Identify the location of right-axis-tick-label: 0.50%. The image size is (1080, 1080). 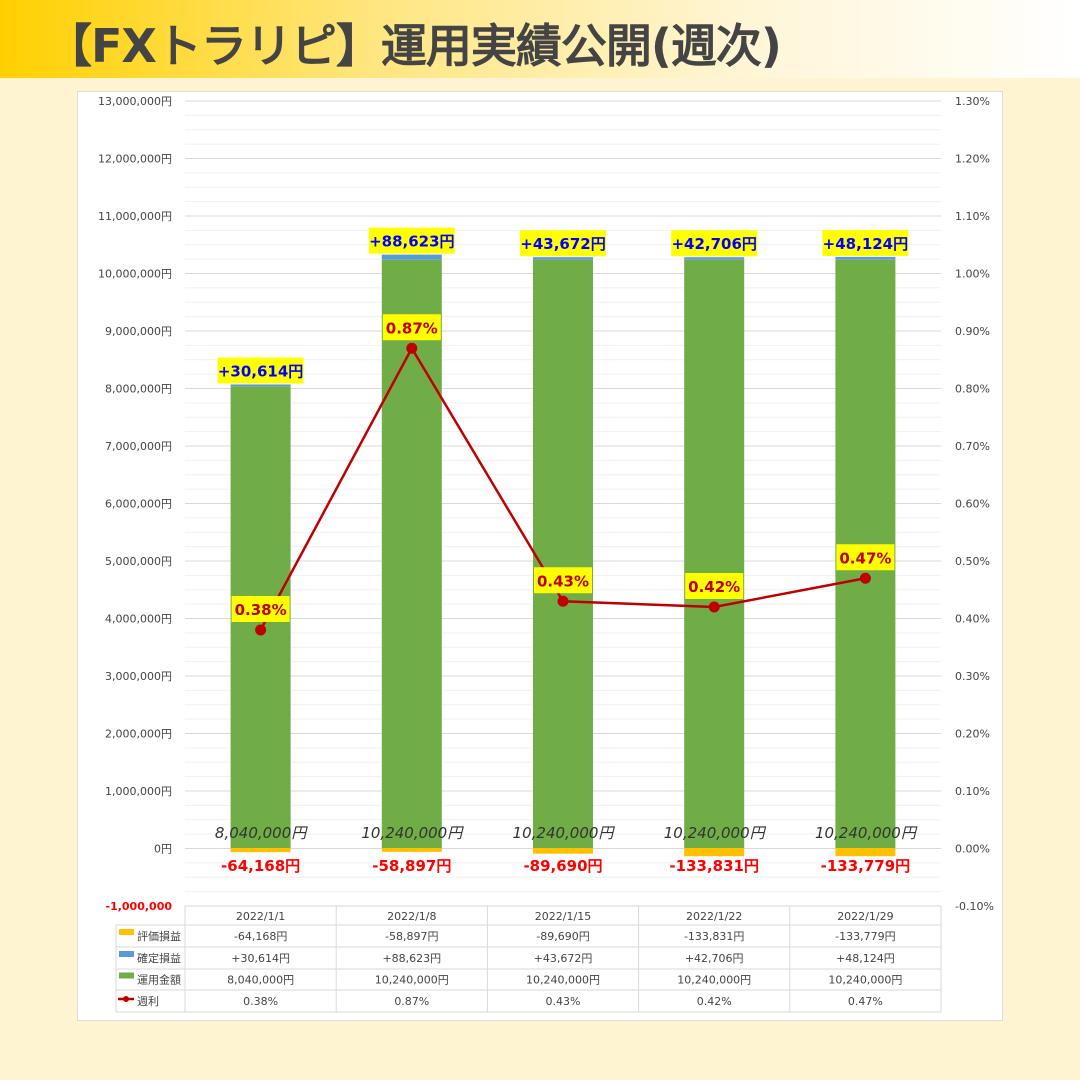
(972, 561).